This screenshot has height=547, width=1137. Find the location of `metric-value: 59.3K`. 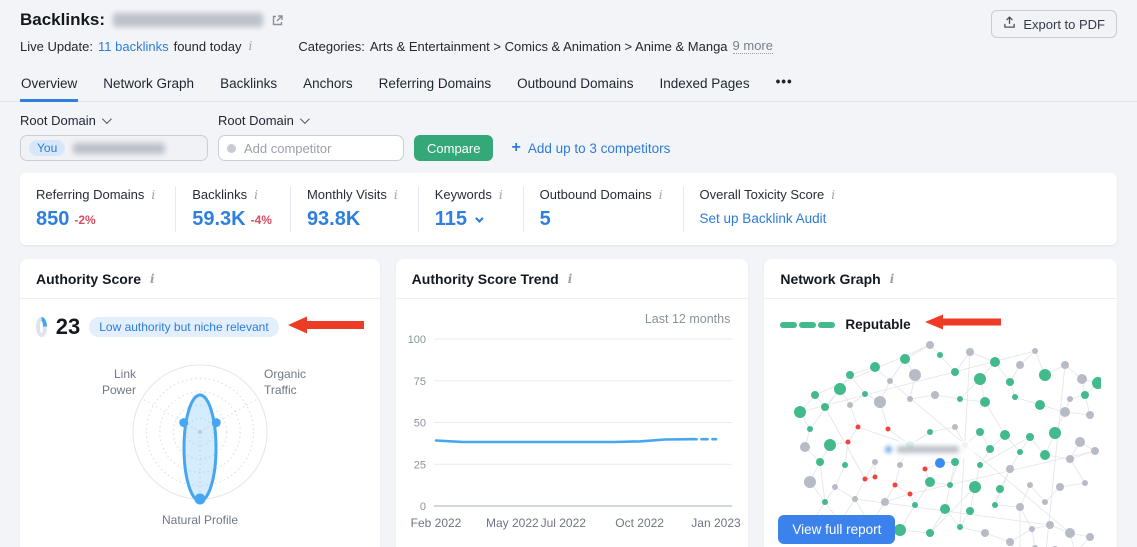

metric-value: 59.3K is located at coordinates (219, 219).